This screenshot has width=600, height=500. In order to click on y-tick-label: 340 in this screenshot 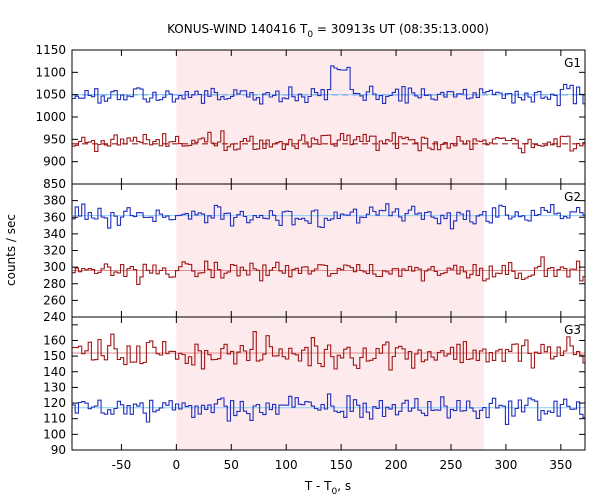, I will do `click(54, 234)`.